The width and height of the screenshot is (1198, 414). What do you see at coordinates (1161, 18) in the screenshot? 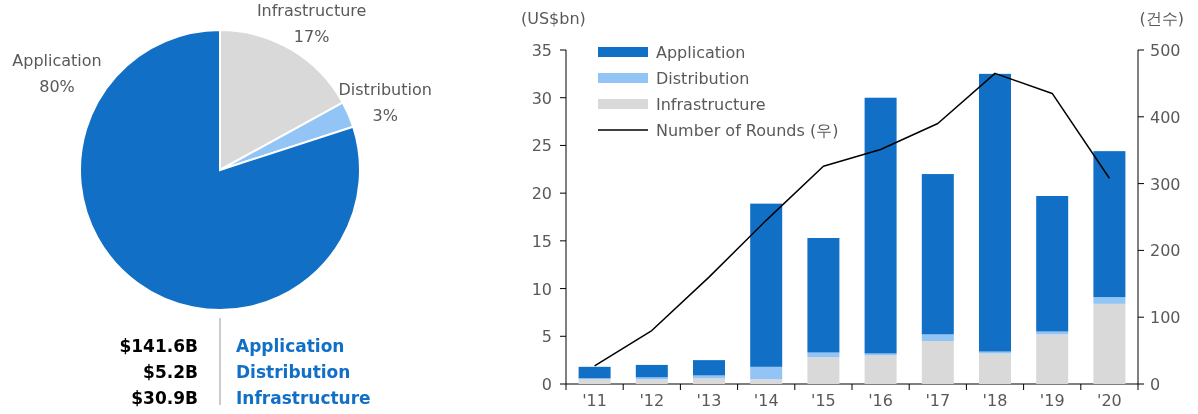
I see `y2-axis-title: (건수)` at bounding box center [1161, 18].